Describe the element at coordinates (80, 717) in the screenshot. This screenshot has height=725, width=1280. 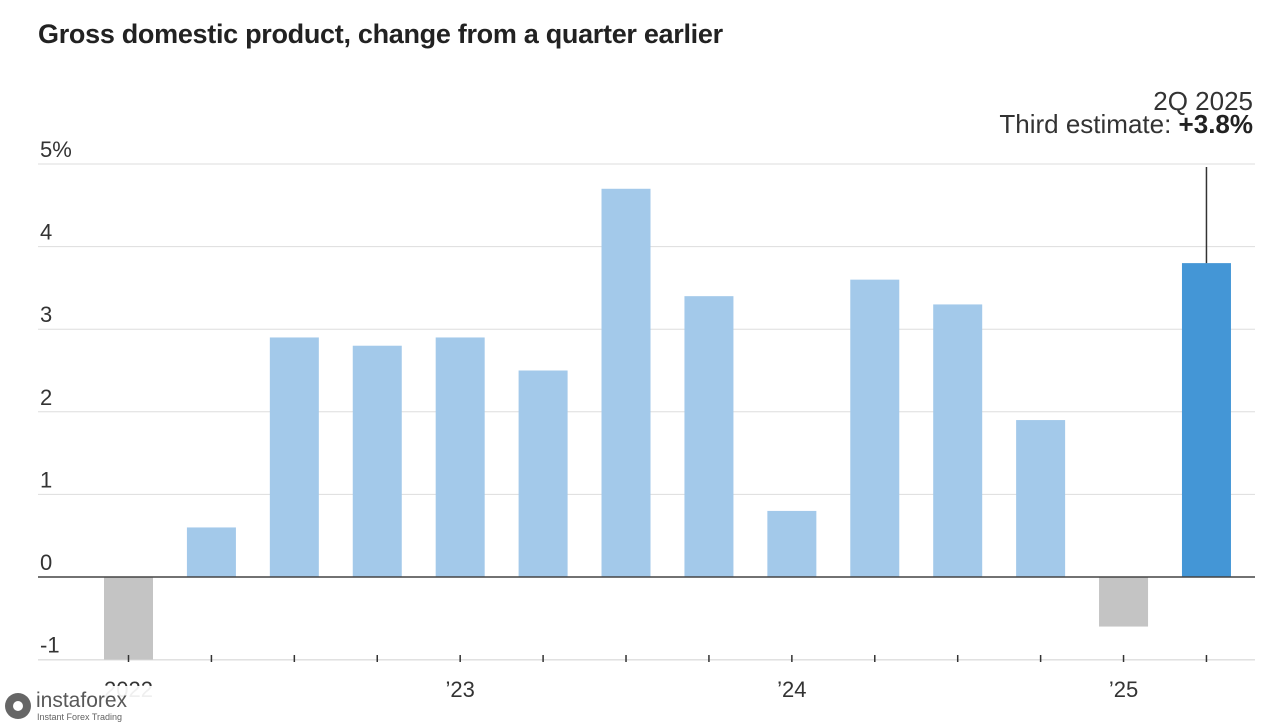
I see `watermark-tagline: Instant Forex Trading` at that location.